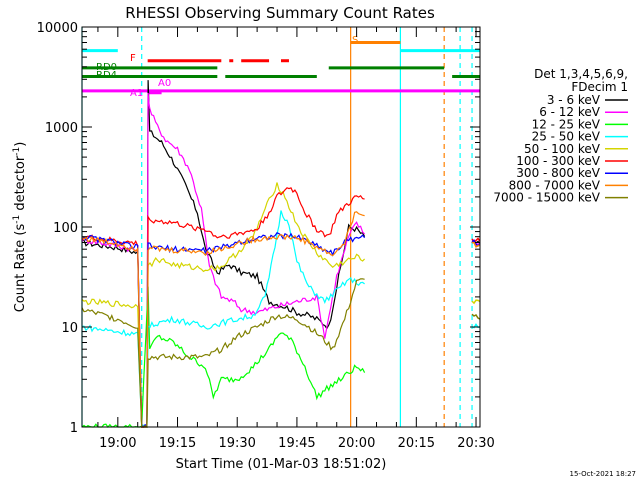  I want to click on legend-entry-label-6: 300 - 800 keV, so click(558, 173).